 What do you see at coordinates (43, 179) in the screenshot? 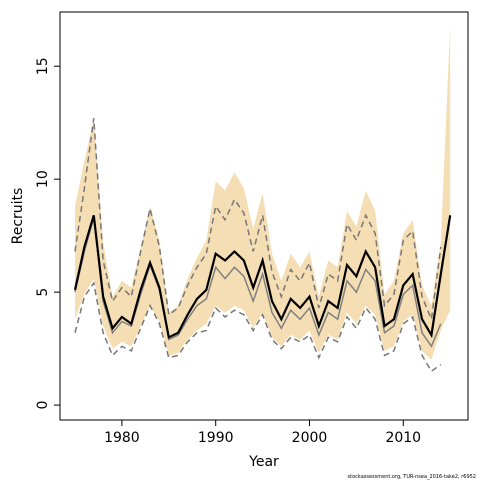
I see `y-tick-label: 10` at bounding box center [43, 179].